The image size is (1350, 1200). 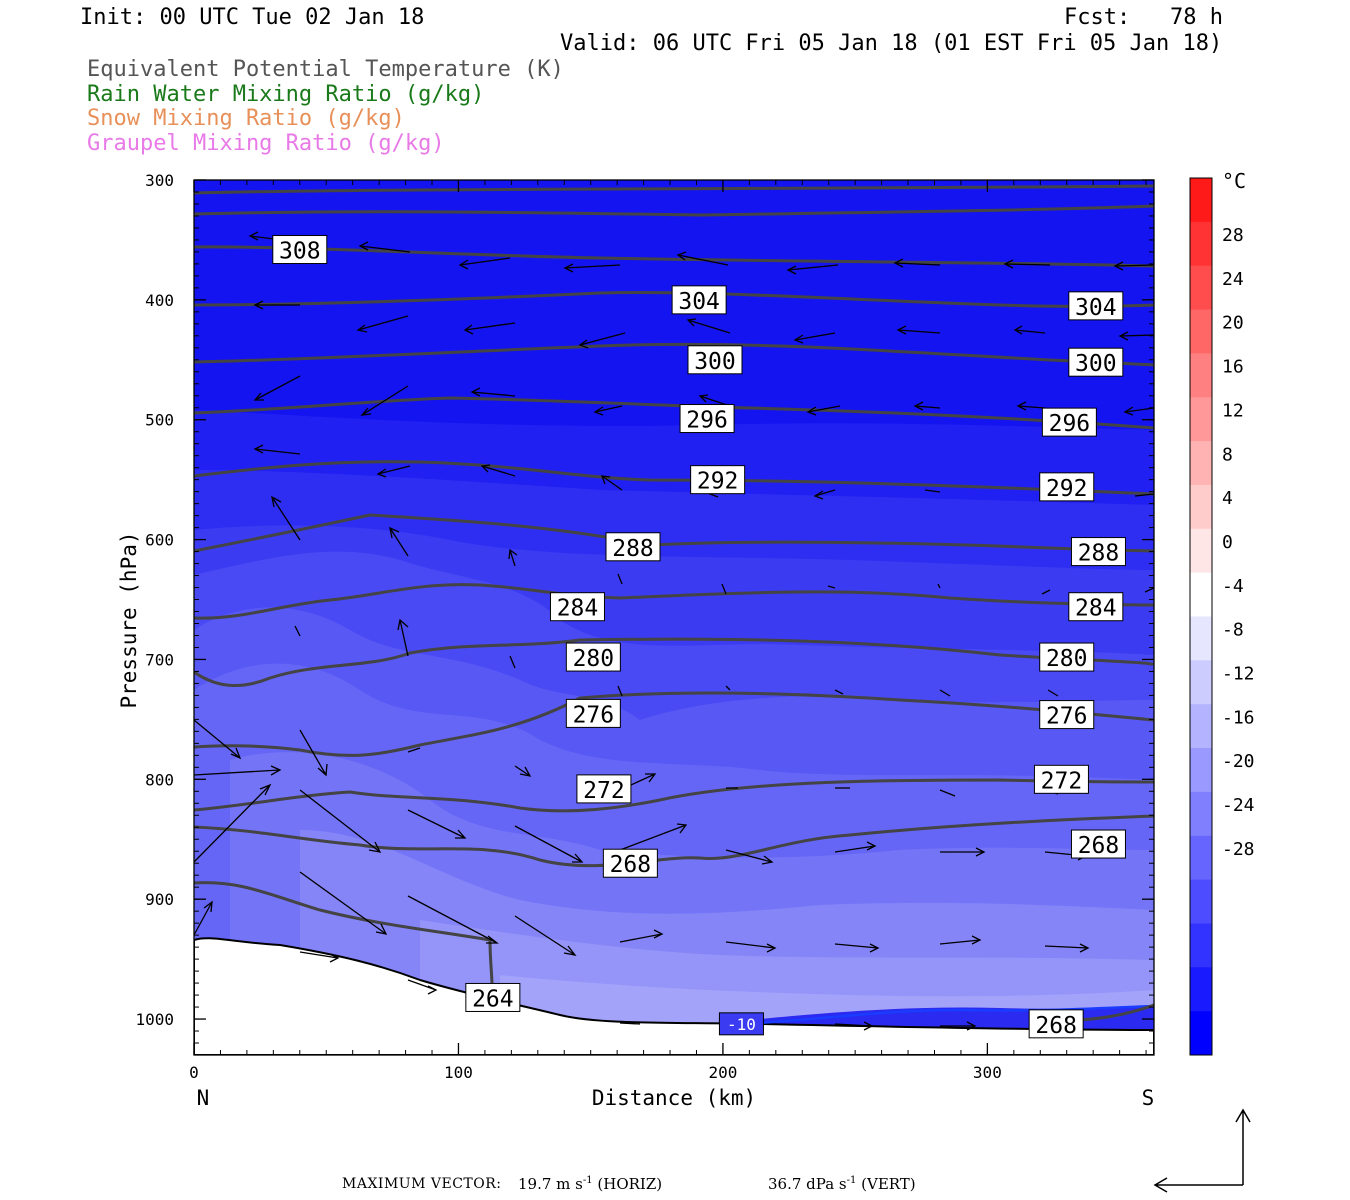 I want to click on colorbar-tick-label: 8, so click(x=1227, y=454).